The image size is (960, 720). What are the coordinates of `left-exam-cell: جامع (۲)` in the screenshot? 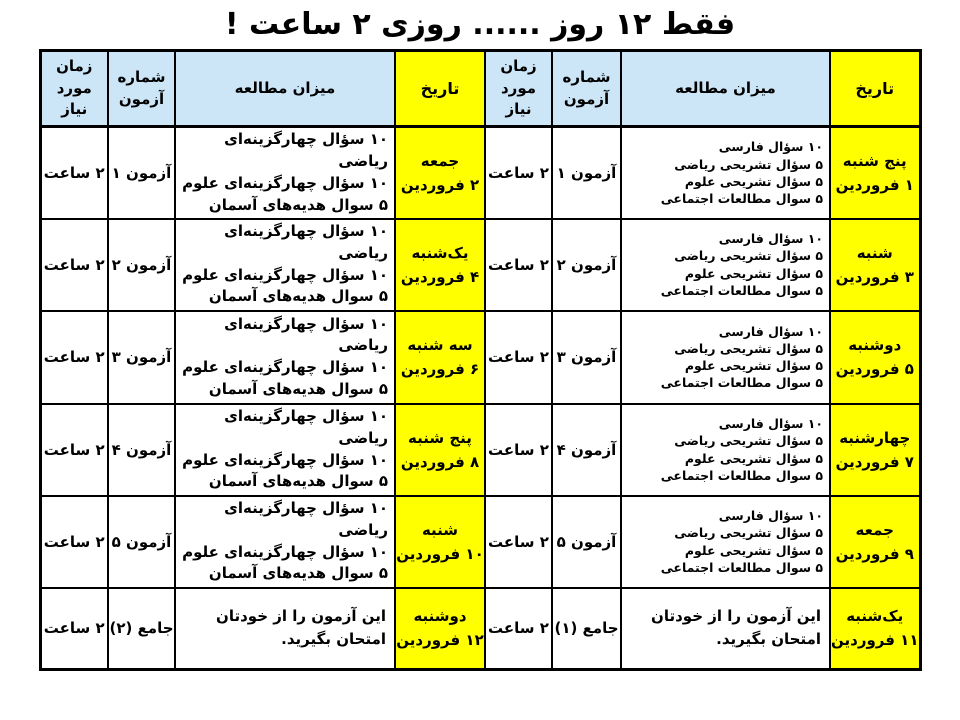 It's located at (141, 628).